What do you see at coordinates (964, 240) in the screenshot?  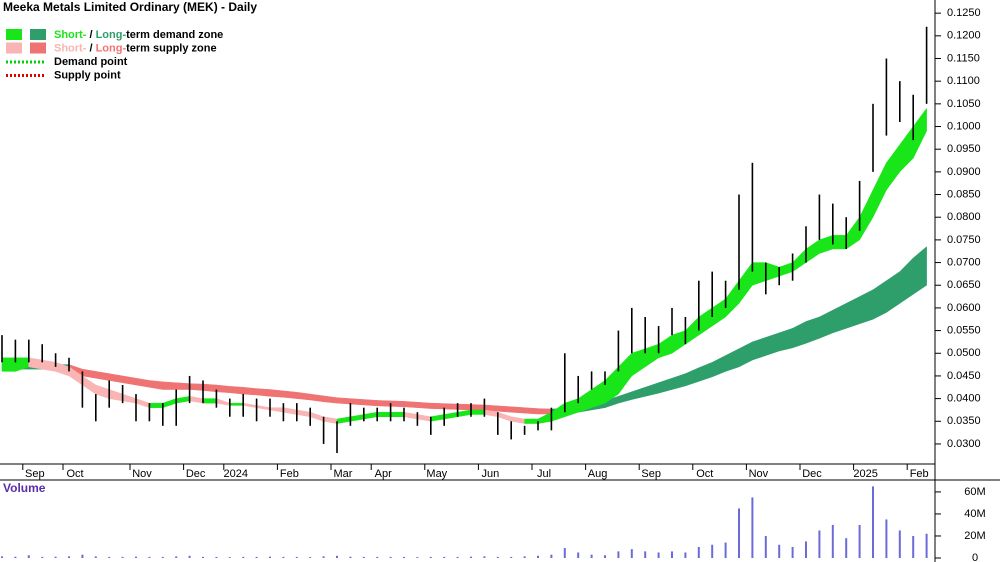 I see `y-tick-label: 0.0750` at bounding box center [964, 240].